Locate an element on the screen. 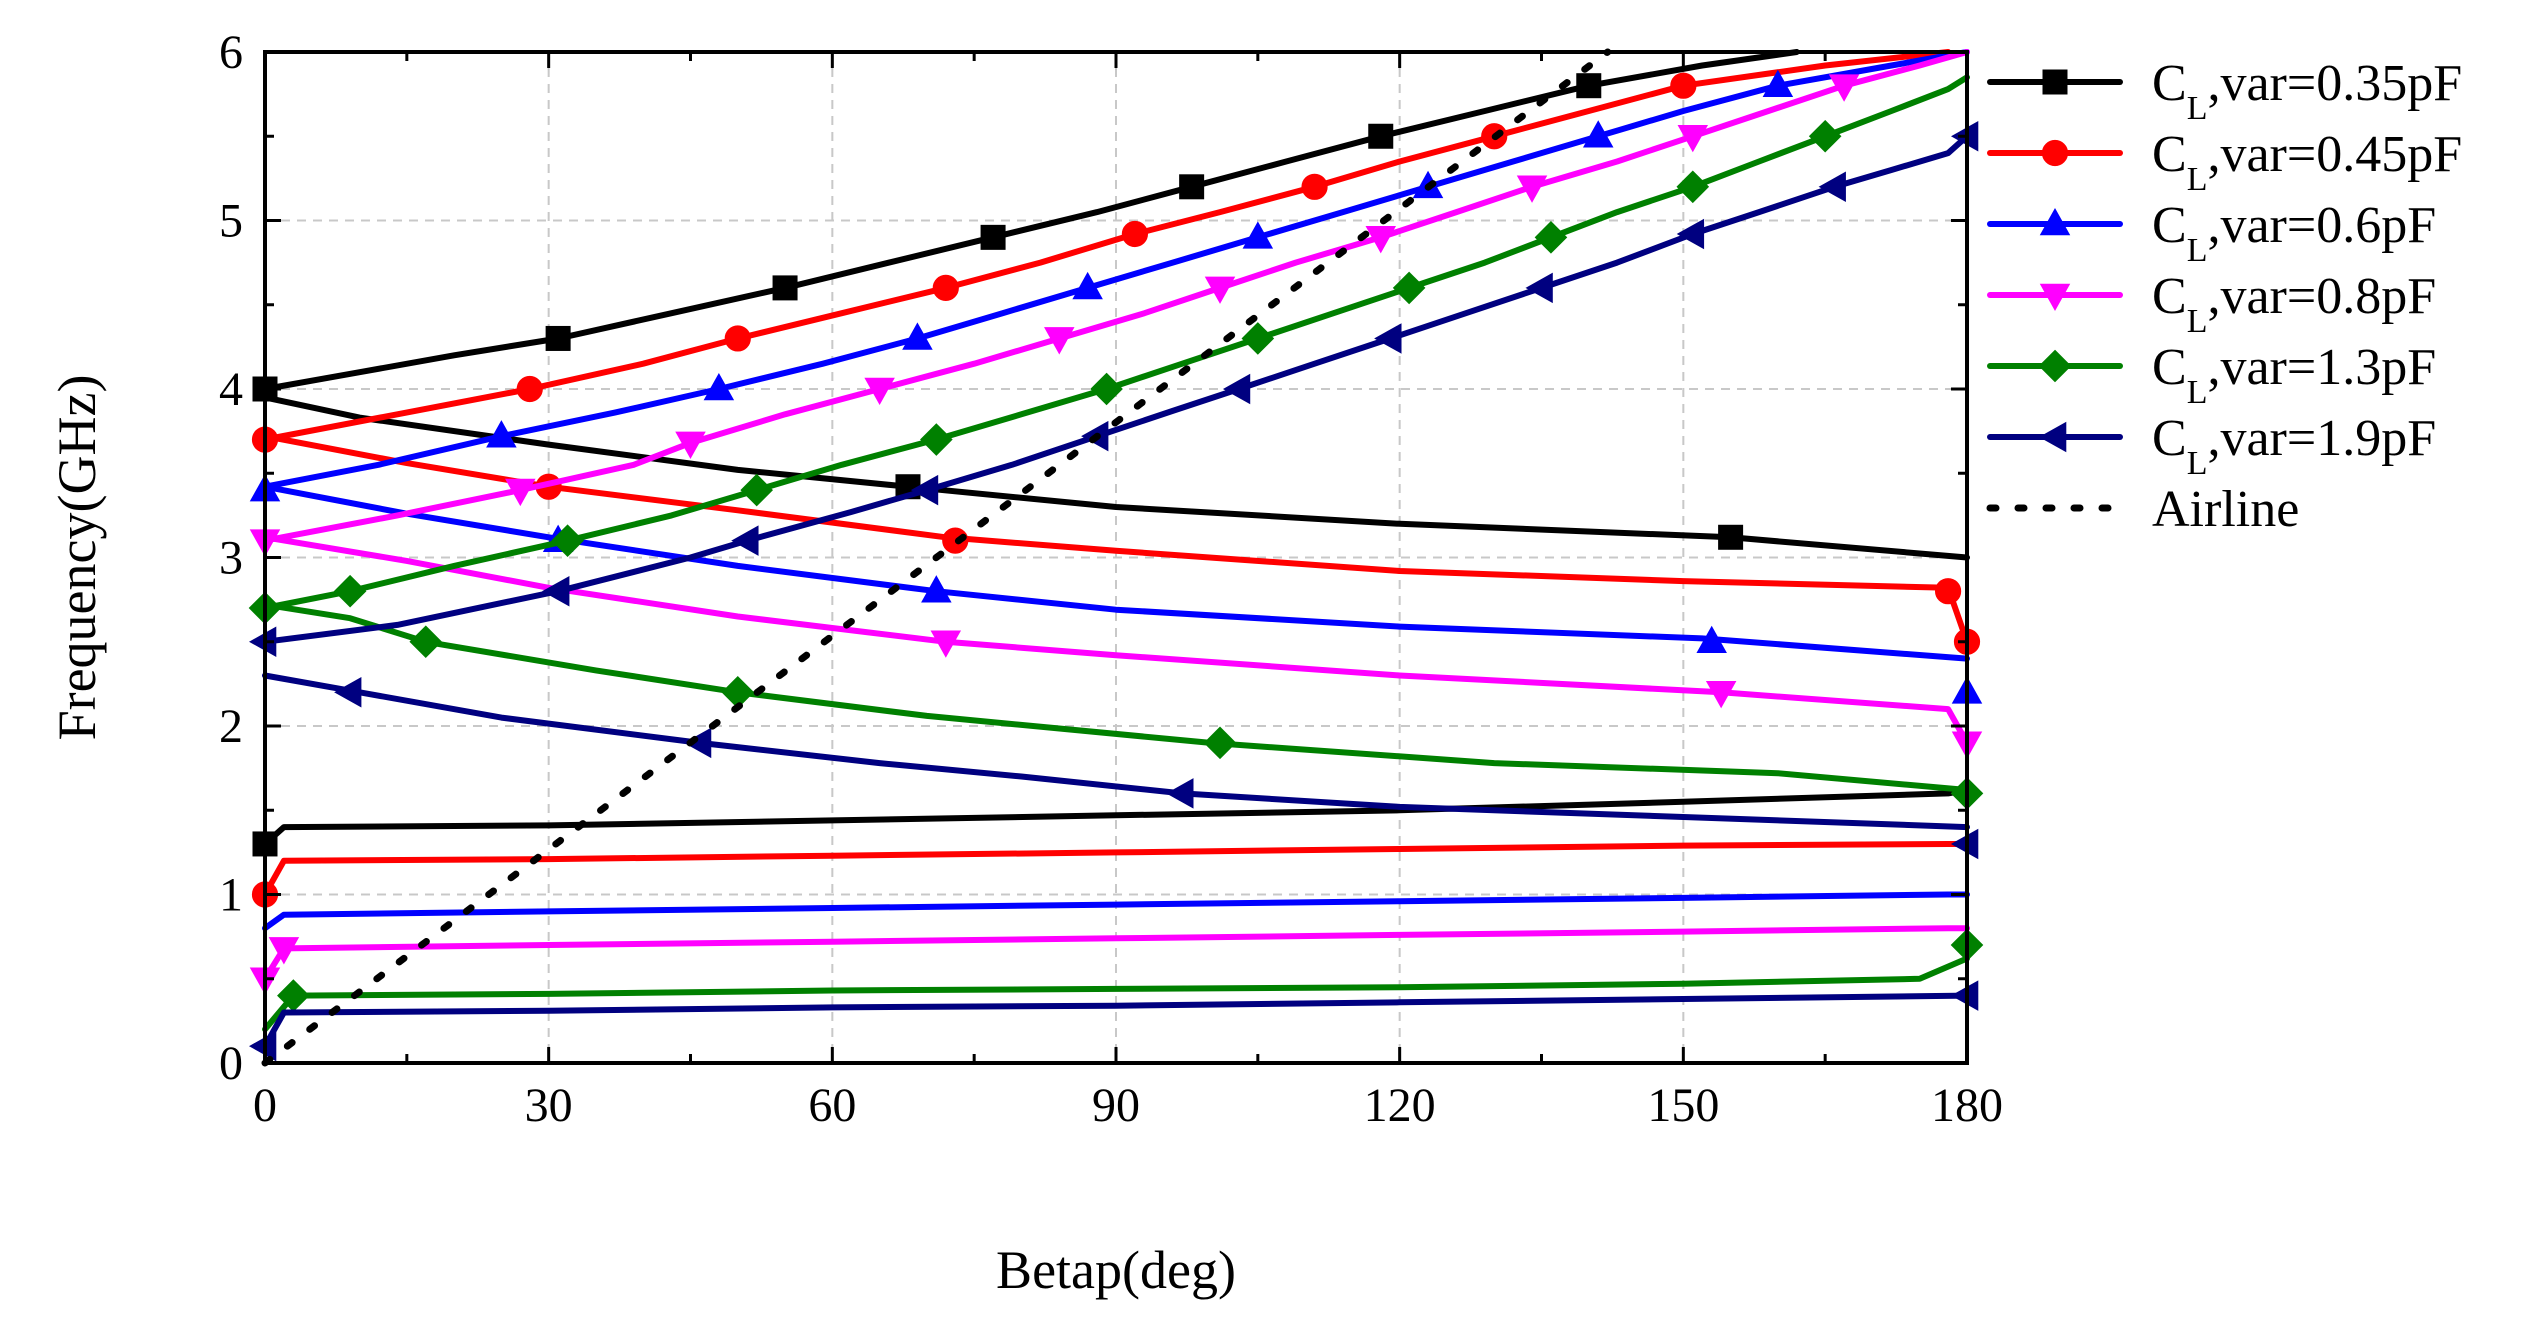 This screenshot has height=1344, width=2527. legend-label: CL,var=0.45pF is located at coordinates (2307, 162).